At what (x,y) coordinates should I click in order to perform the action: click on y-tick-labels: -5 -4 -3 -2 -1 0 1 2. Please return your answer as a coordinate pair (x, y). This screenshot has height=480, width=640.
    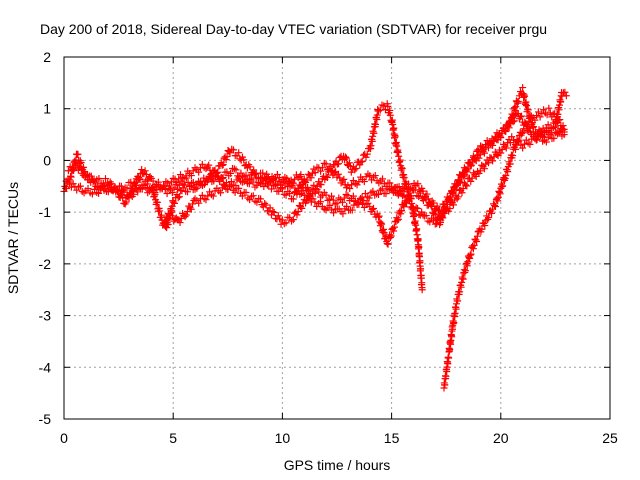
    Looking at the image, I should click on (45, 238).